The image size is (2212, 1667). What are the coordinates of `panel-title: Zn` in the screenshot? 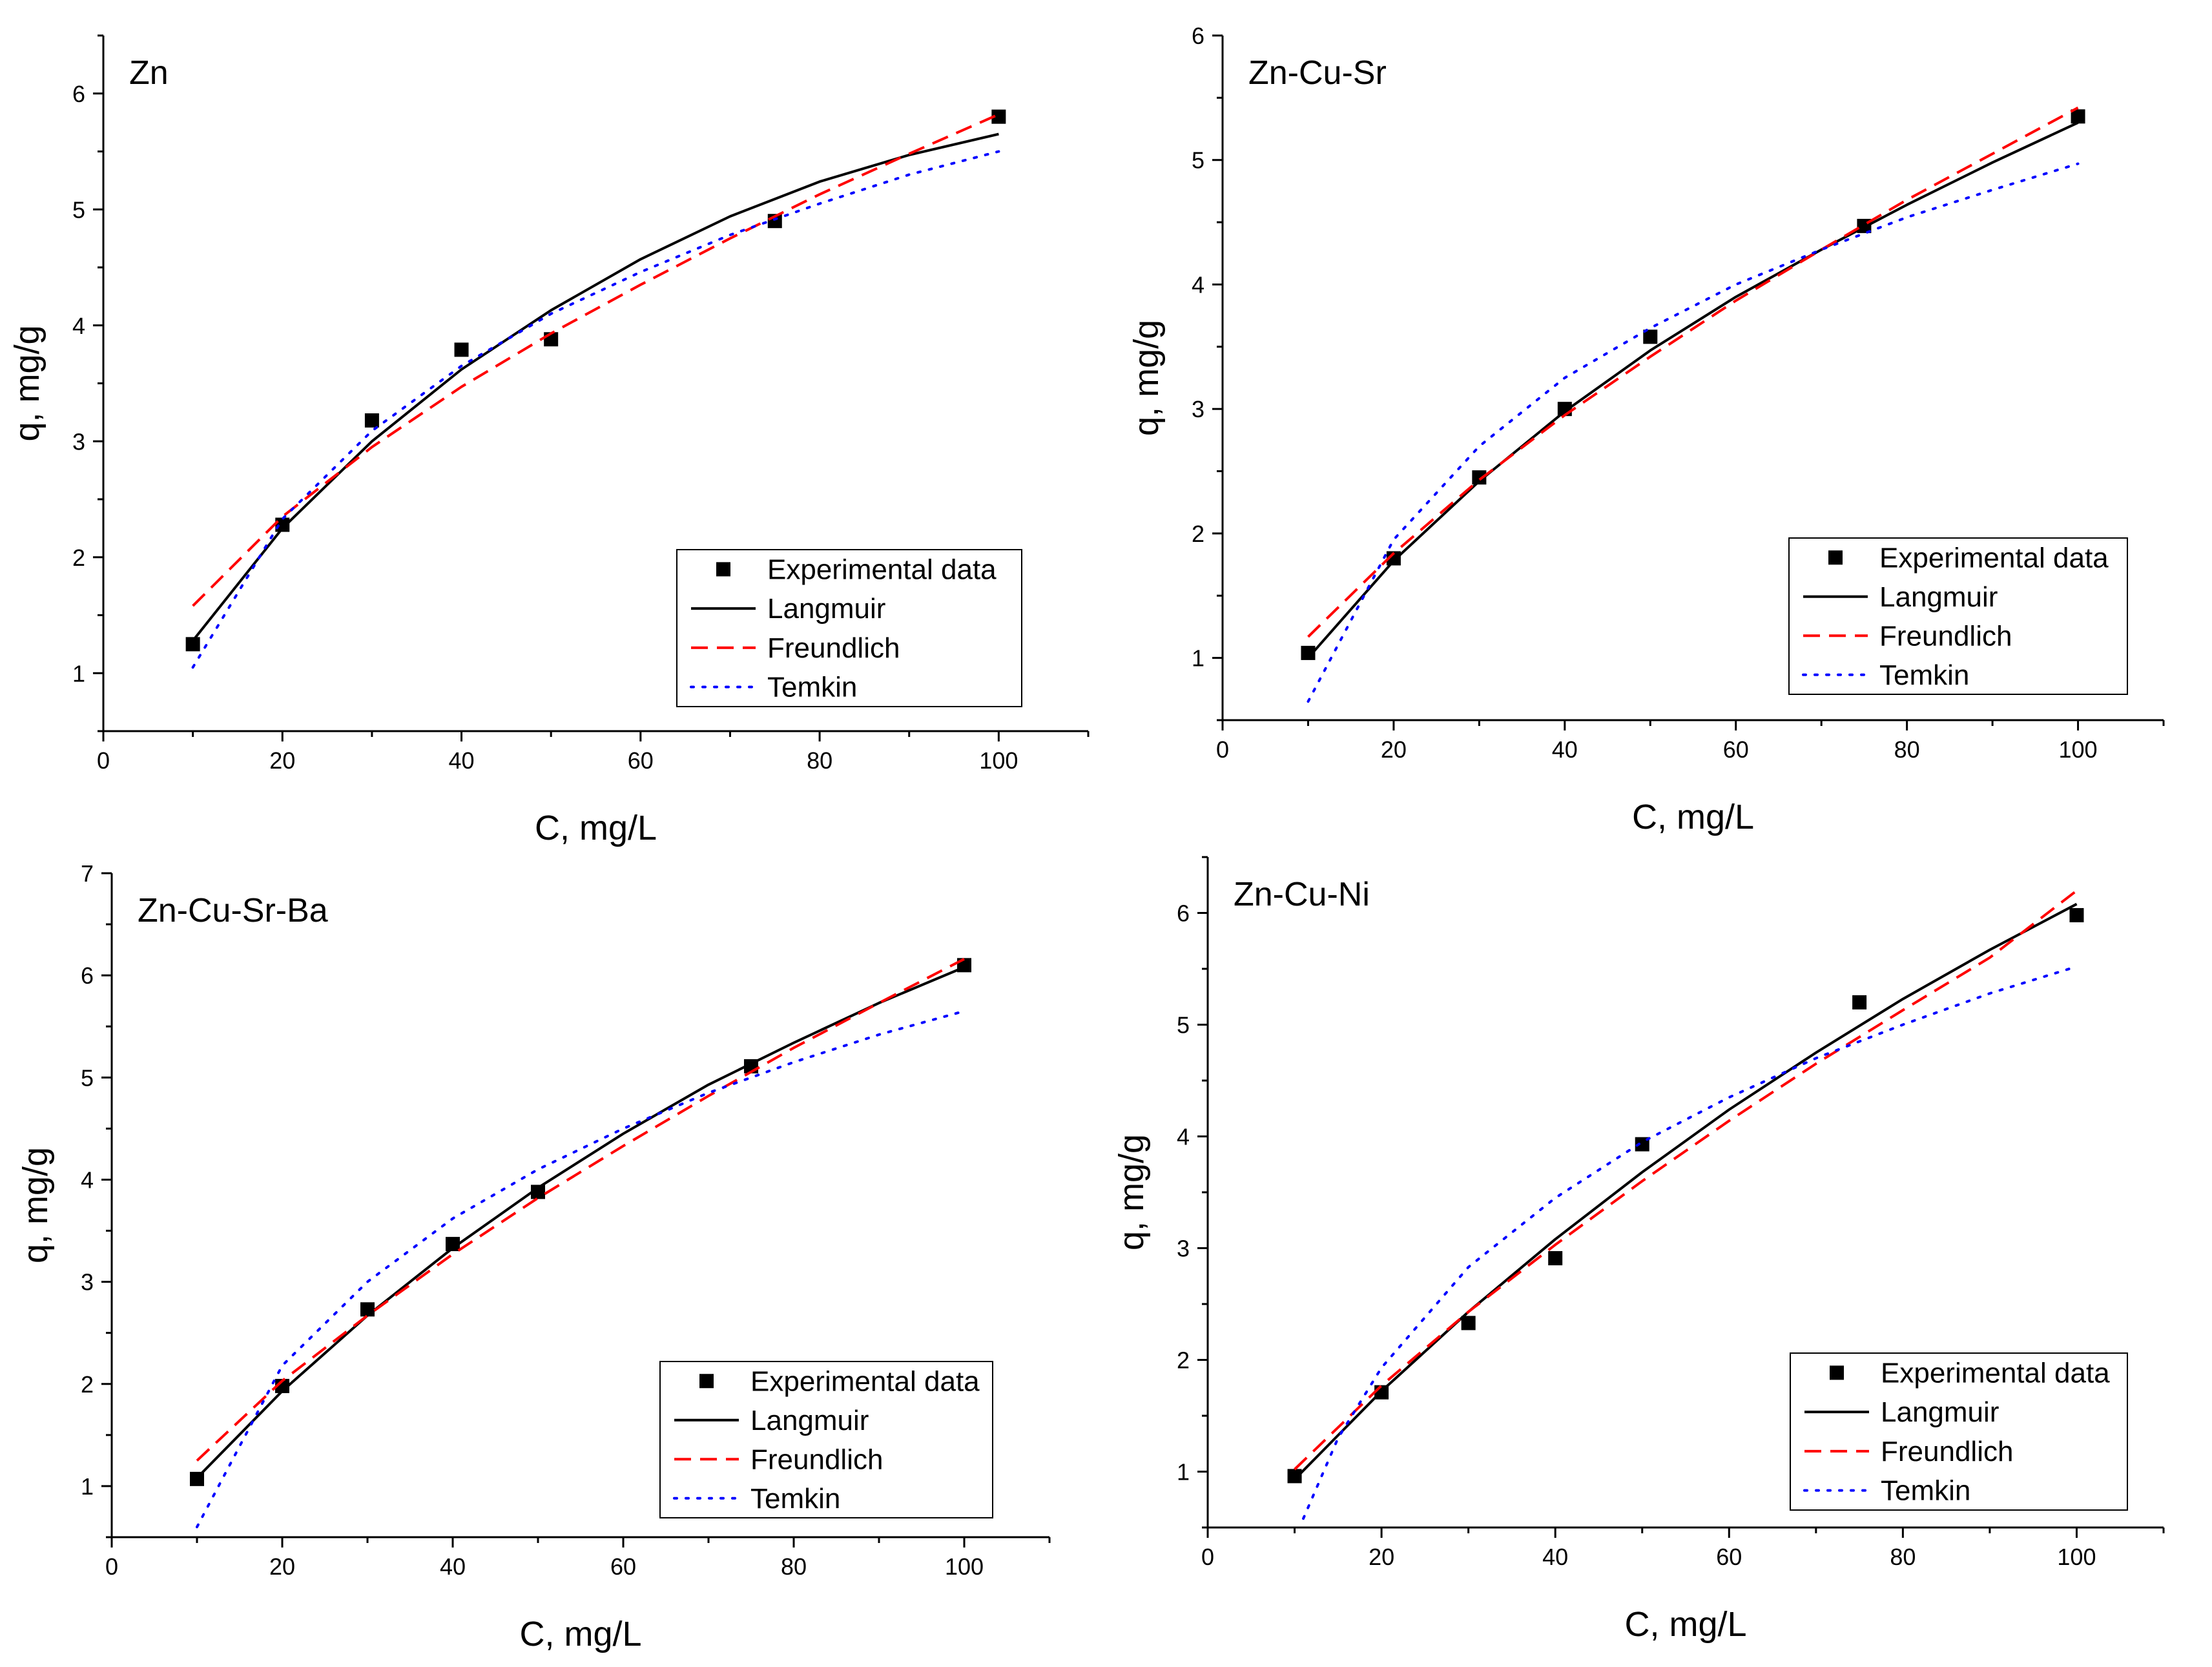 It's located at (149, 73).